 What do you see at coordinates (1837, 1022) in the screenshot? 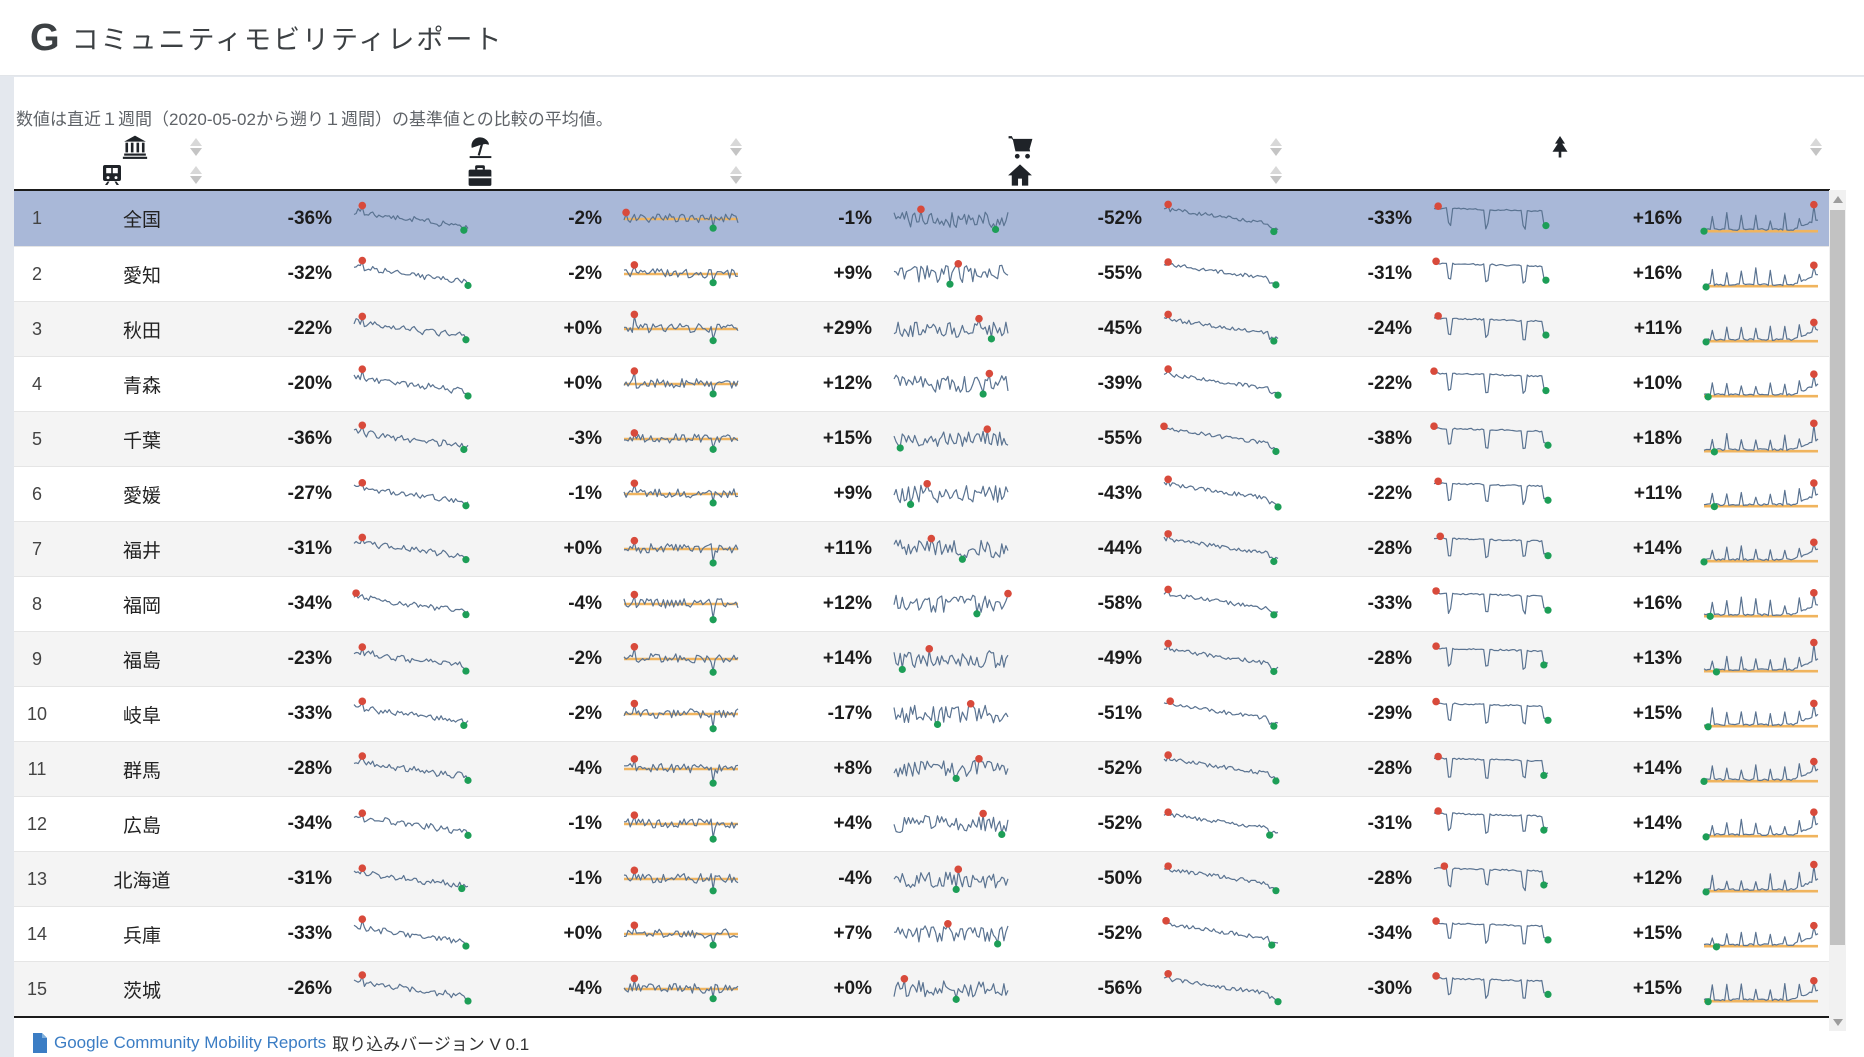
I see `scroll-down-button` at bounding box center [1837, 1022].